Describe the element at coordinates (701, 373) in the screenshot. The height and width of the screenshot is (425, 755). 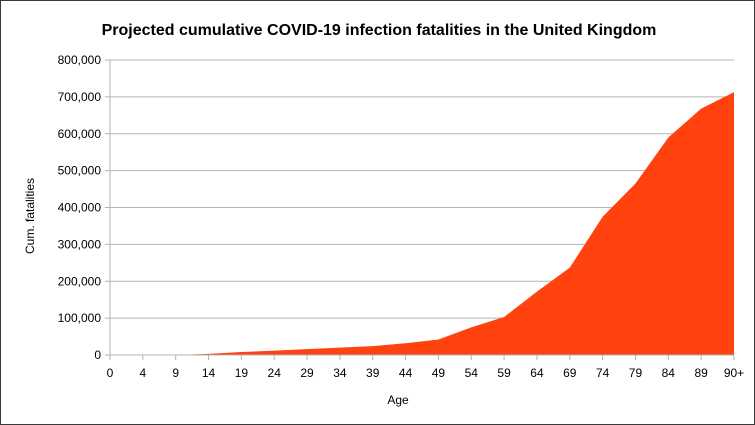
I see `x-tick-label: 89` at that location.